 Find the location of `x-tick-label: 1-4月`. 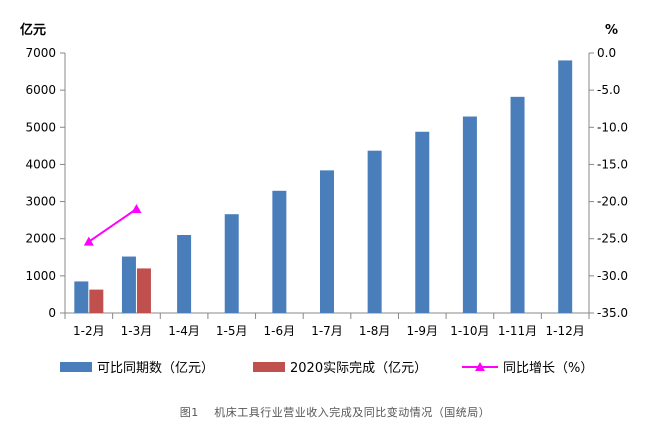

x-tick-label: 1-4月 is located at coordinates (184, 331).